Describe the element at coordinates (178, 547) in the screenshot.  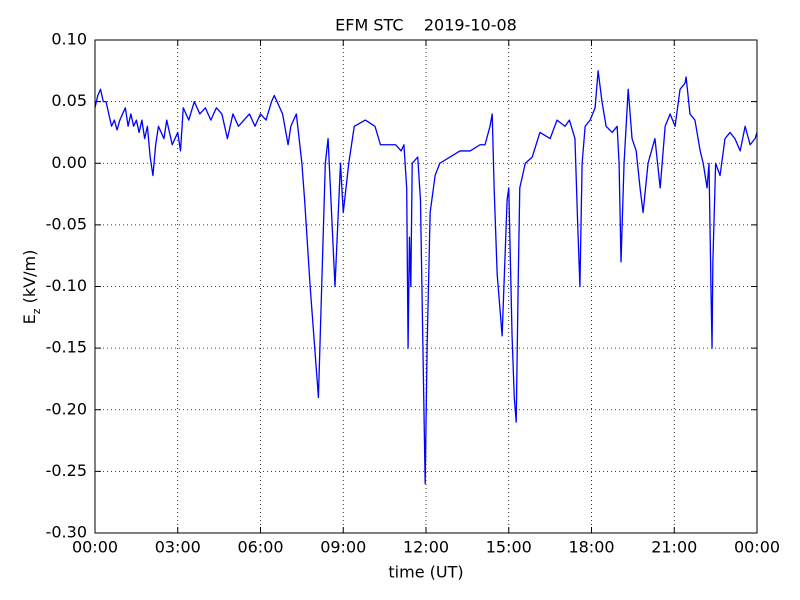
I see `x-tick-label: 03:00` at that location.